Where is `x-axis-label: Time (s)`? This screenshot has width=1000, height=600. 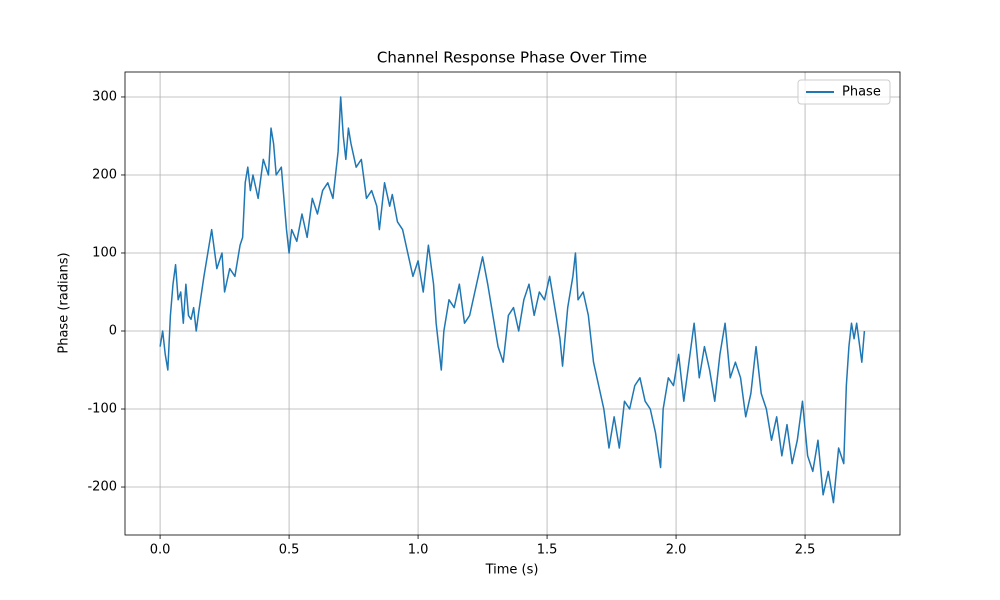
x-axis-label: Time (s) is located at coordinates (512, 570).